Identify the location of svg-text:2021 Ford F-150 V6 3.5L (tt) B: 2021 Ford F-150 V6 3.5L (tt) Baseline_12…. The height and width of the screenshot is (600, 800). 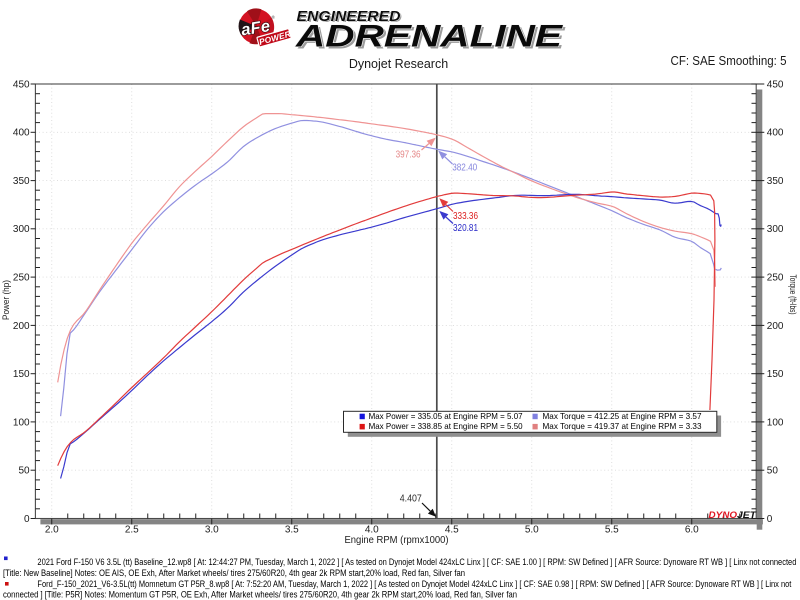
(416, 562).